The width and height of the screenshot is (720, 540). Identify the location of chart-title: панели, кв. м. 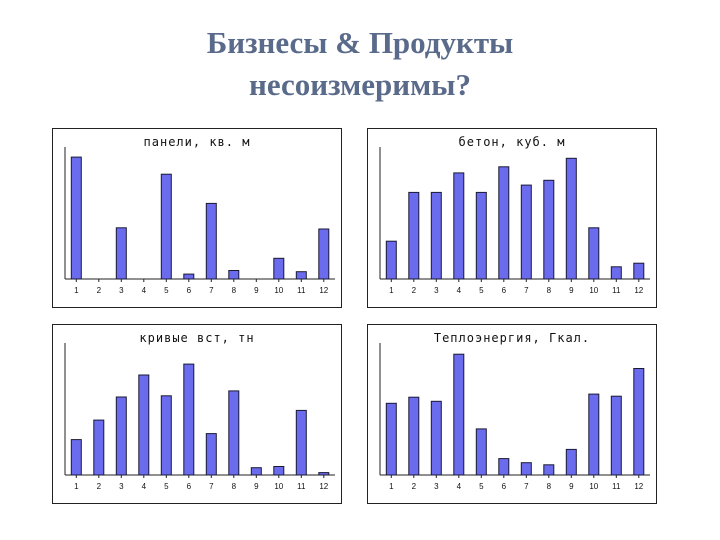
(197, 142).